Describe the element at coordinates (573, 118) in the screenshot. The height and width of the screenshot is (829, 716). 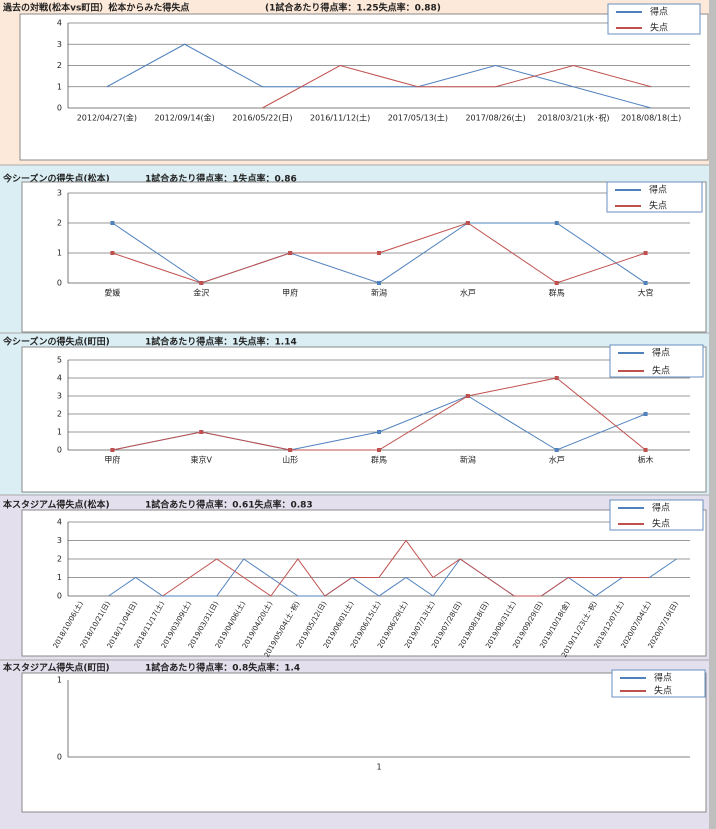
I see `x-tick-label: 2018/03/21(水･祝)` at that location.